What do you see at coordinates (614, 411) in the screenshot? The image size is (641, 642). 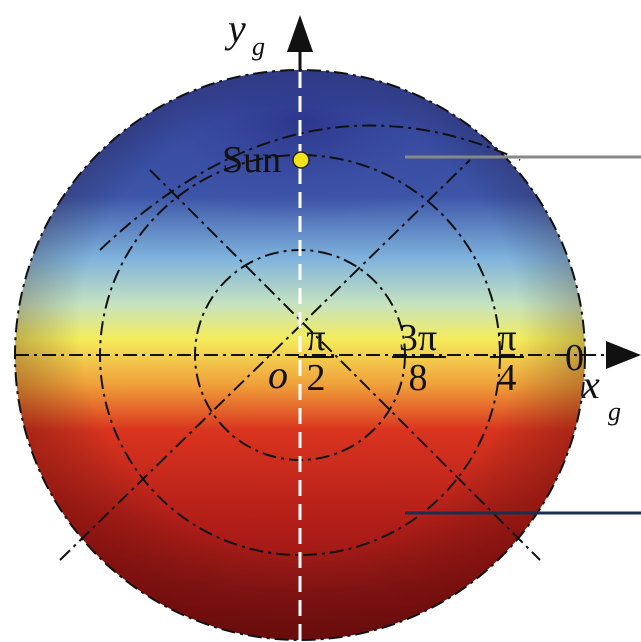 I see `x-label-sub: g` at bounding box center [614, 411].